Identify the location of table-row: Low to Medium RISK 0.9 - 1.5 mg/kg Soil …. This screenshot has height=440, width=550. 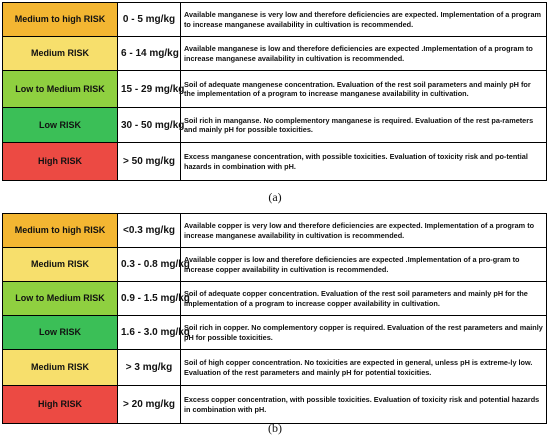
(274, 298).